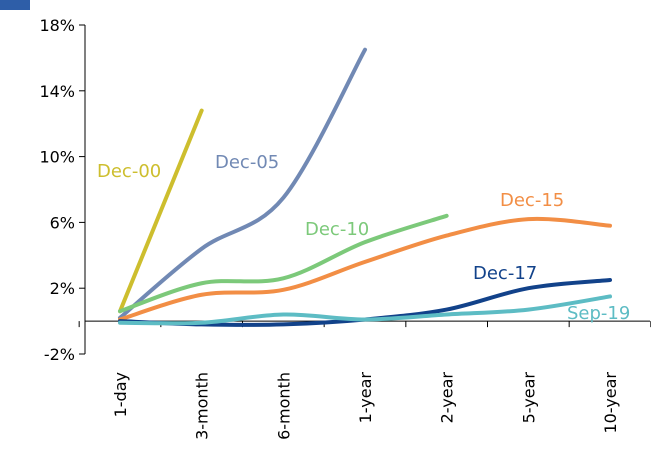  What do you see at coordinates (610, 403) in the screenshot?
I see `x-tick-label: 10-year` at bounding box center [610, 403].